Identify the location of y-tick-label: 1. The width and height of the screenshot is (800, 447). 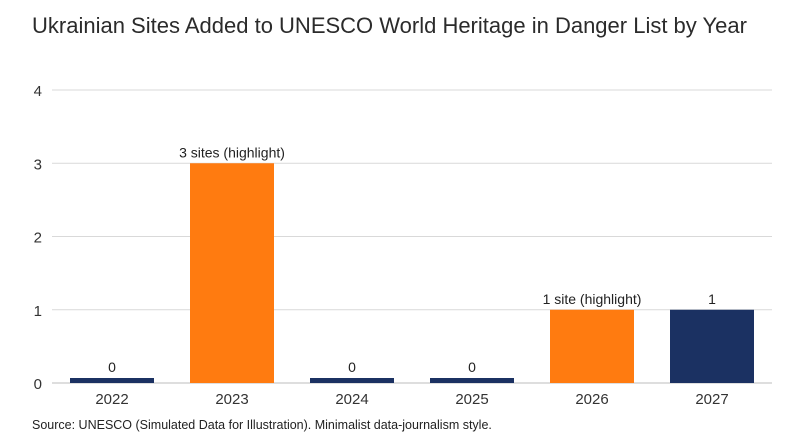
(38, 311).